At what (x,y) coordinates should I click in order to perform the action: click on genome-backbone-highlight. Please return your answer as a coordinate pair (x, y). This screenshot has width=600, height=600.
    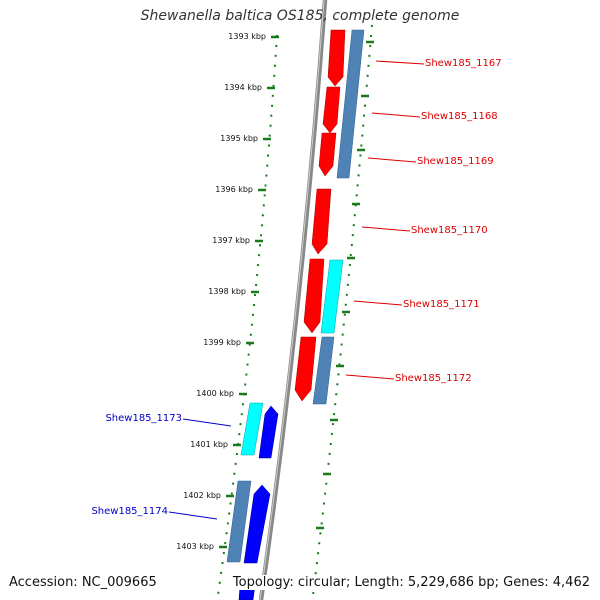
    Looking at the image, I should click on (292, 300).